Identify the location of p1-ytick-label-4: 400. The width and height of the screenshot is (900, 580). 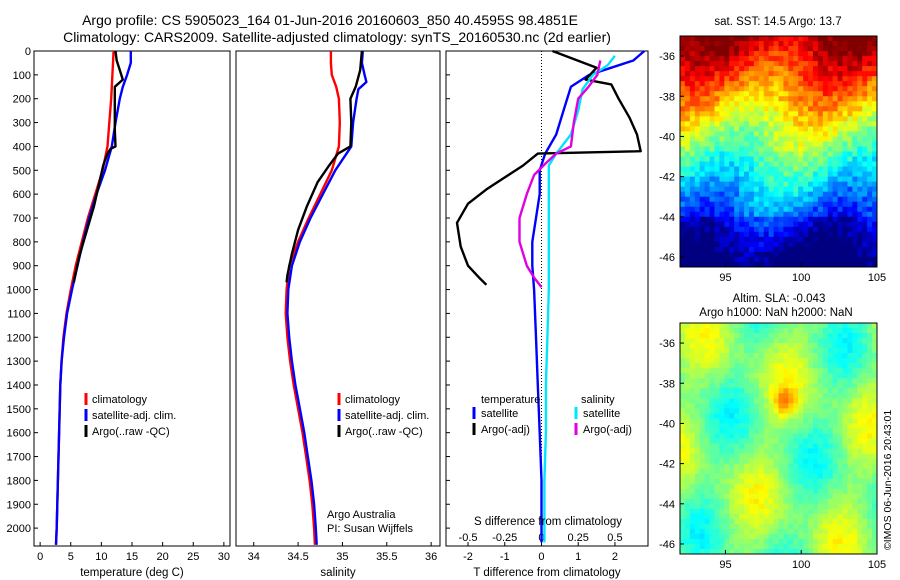
(22, 147).